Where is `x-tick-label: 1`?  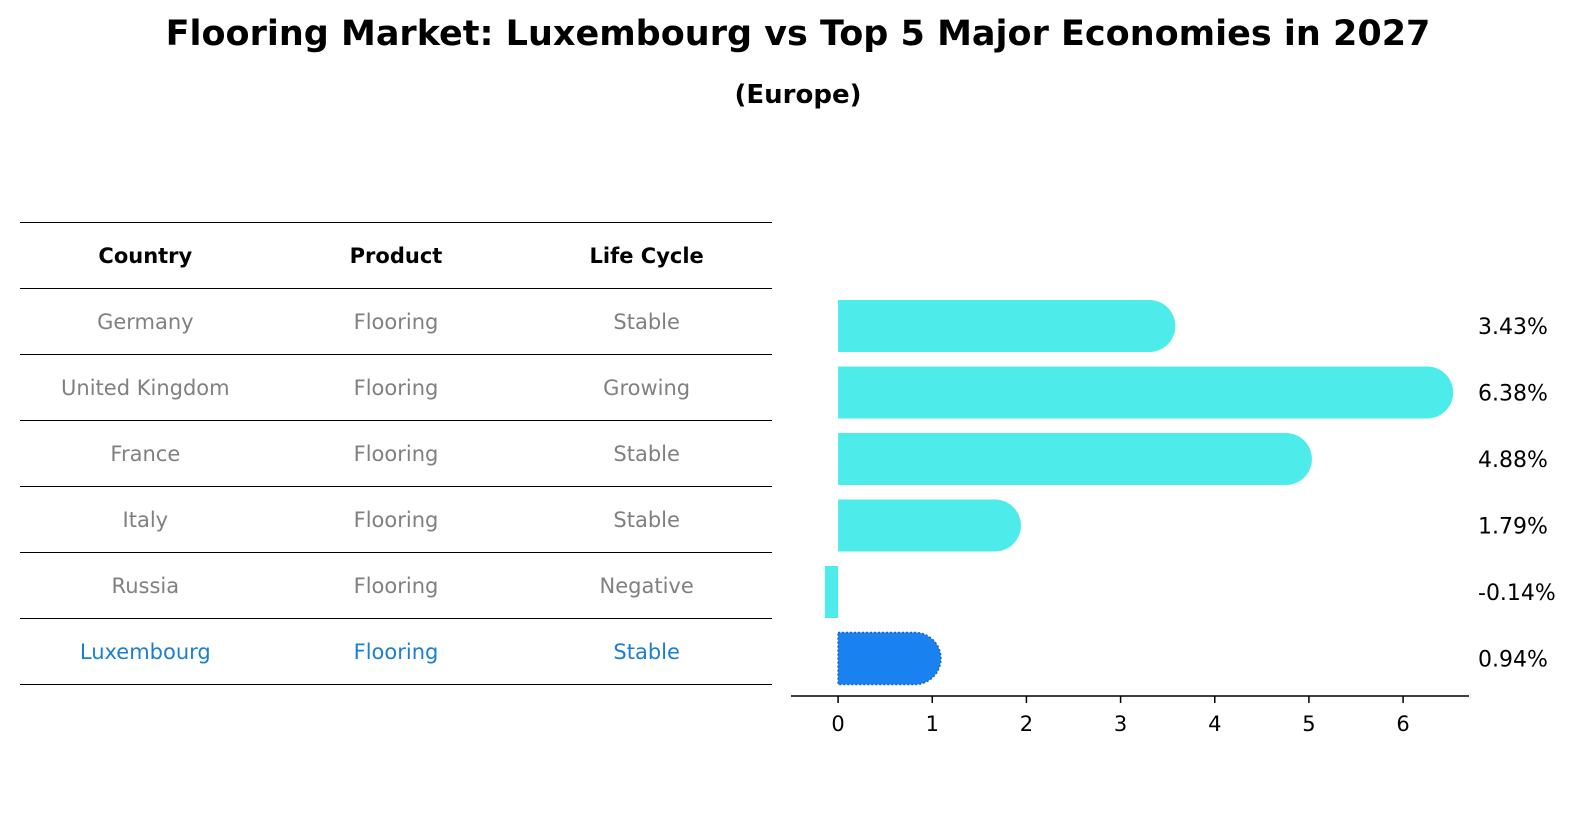 x-tick-label: 1 is located at coordinates (932, 724).